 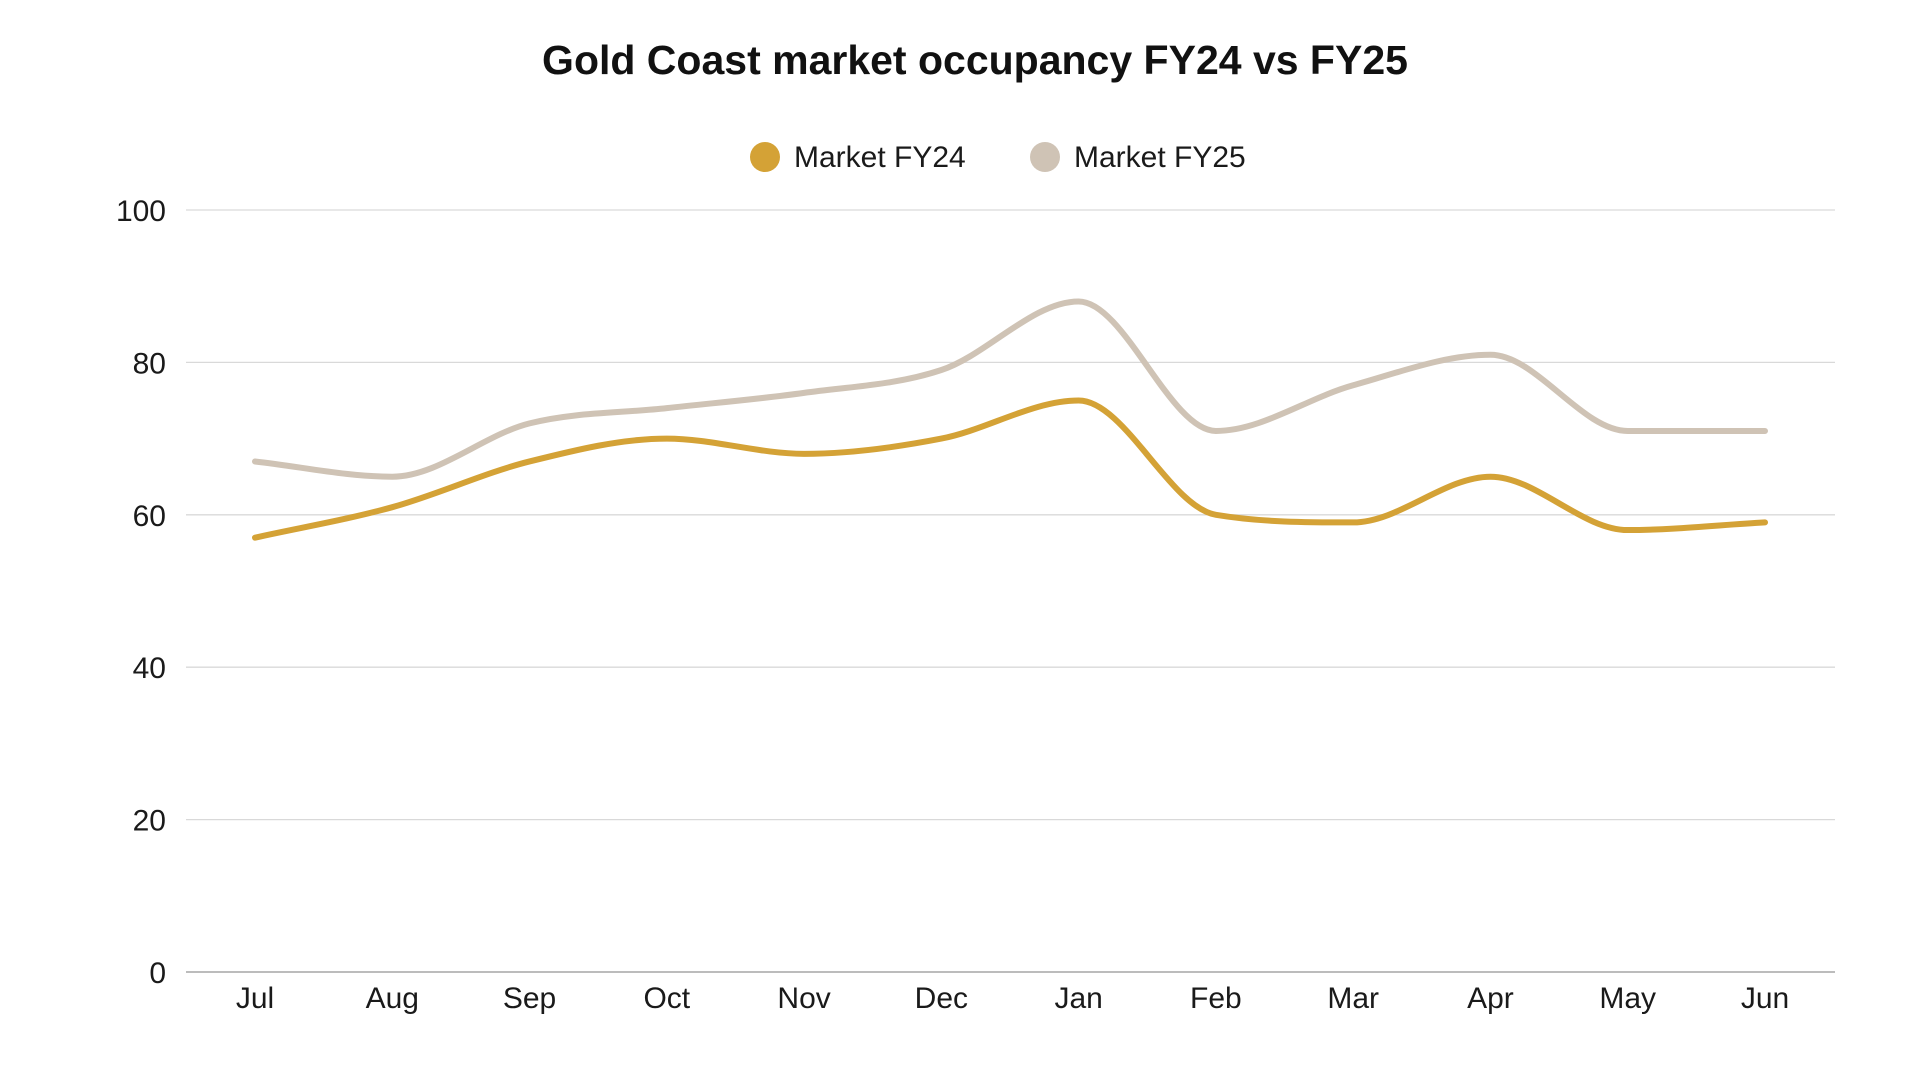 What do you see at coordinates (392, 998) in the screenshot?
I see `x-tick-label: Aug` at bounding box center [392, 998].